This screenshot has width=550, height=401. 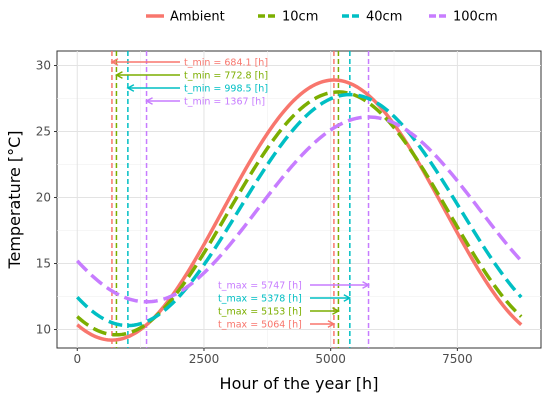 What do you see at coordinates (43, 198) in the screenshot?
I see `y-tick-label: 20` at bounding box center [43, 198].